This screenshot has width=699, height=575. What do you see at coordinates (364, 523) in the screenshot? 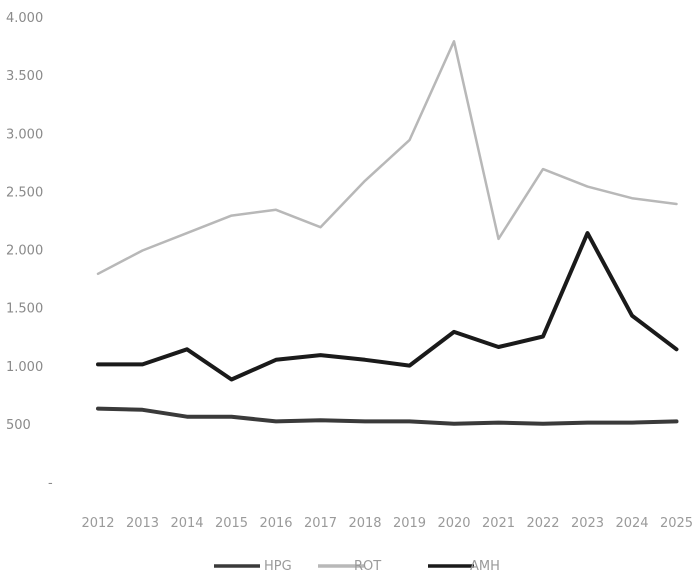
I see `x-tick-label: 2018` at bounding box center [364, 523].